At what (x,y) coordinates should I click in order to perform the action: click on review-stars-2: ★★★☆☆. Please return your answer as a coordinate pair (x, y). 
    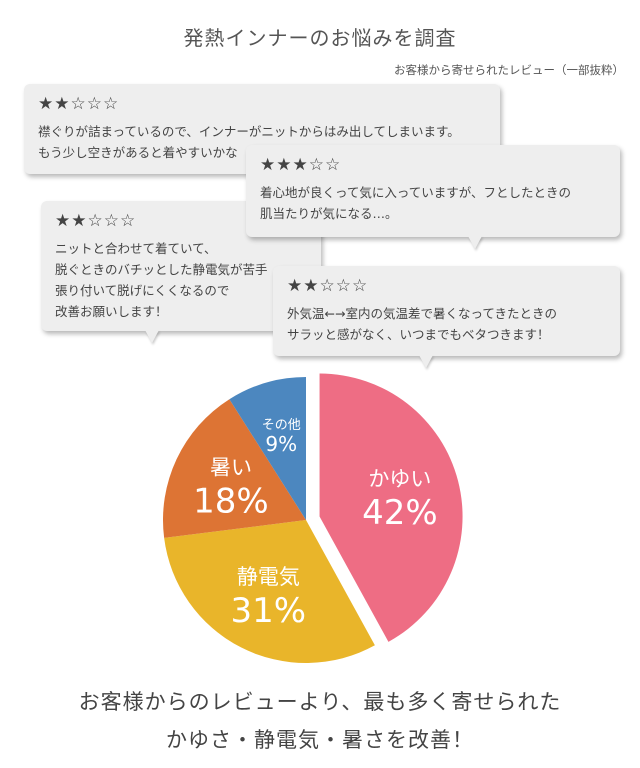
    Looking at the image, I should click on (301, 165).